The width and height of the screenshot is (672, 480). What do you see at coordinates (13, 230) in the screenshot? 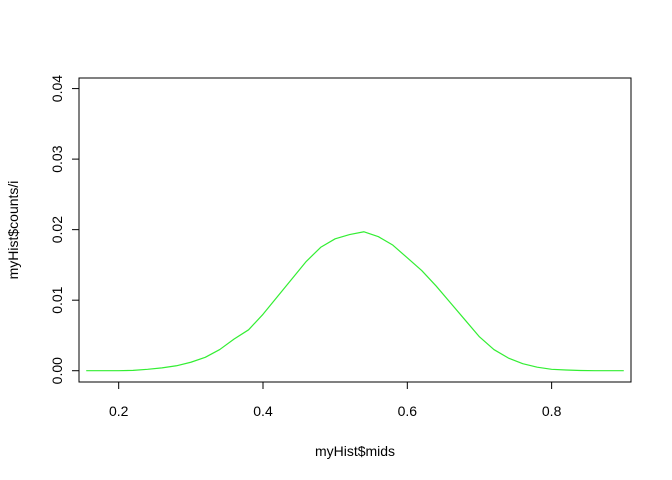
I see `y-axis-label: myHist$counts/i` at bounding box center [13, 230].